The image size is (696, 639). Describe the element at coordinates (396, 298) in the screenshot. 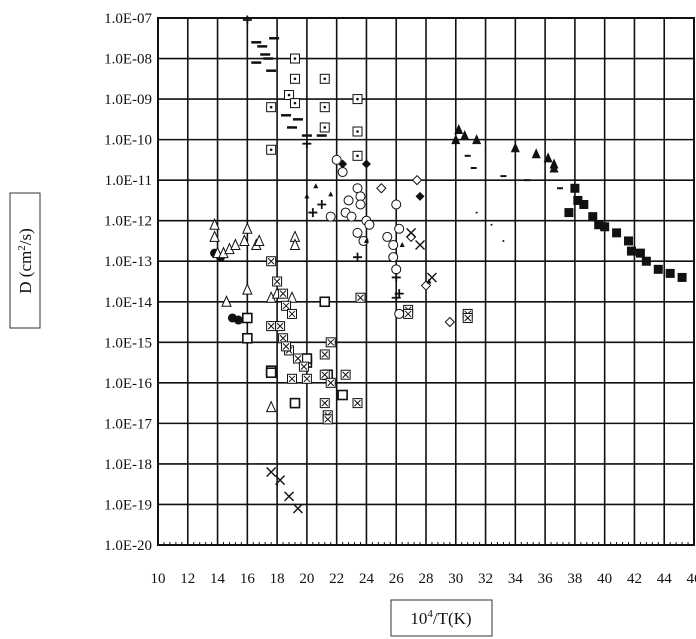

I see `data-point-plus` at that location.